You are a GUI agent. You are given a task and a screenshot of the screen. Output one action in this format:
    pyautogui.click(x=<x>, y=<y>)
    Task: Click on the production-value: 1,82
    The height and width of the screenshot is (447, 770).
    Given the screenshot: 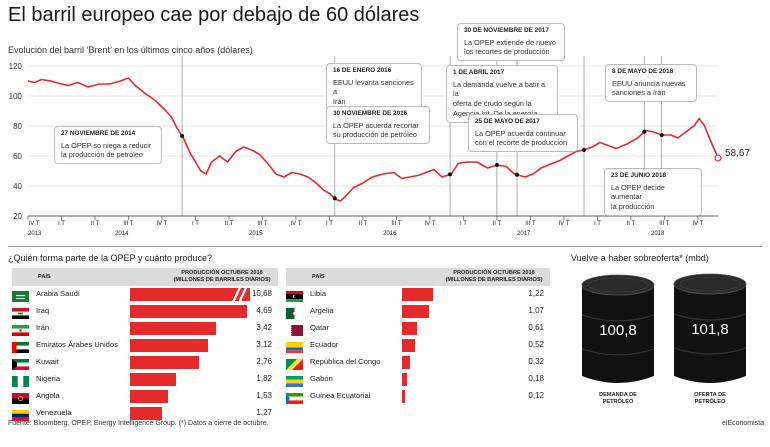 What is the action you would take?
    pyautogui.click(x=264, y=378)
    